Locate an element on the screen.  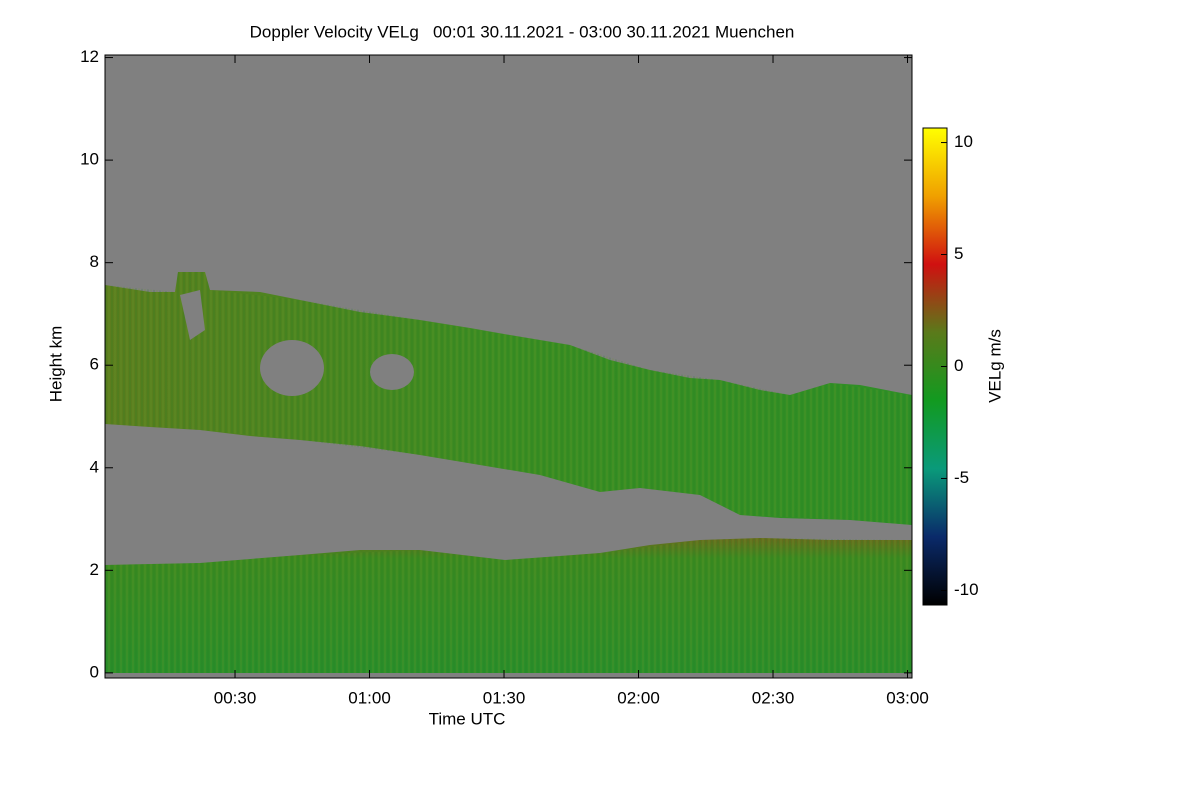
x-tick-label: 03:00 is located at coordinates (907, 697).